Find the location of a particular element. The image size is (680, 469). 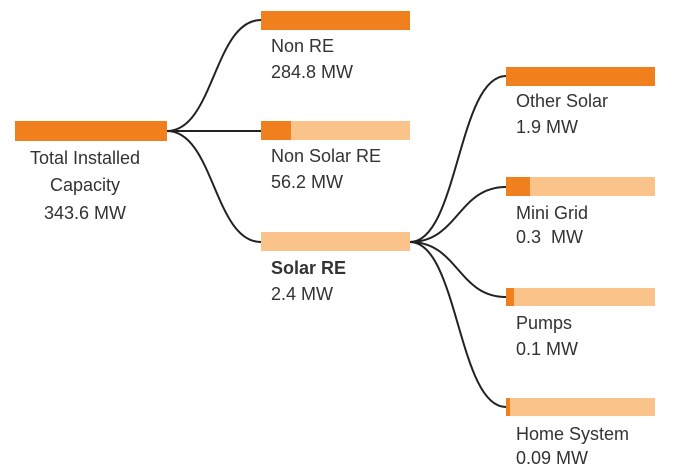

node-value: 0.3 MW is located at coordinates (550, 237).